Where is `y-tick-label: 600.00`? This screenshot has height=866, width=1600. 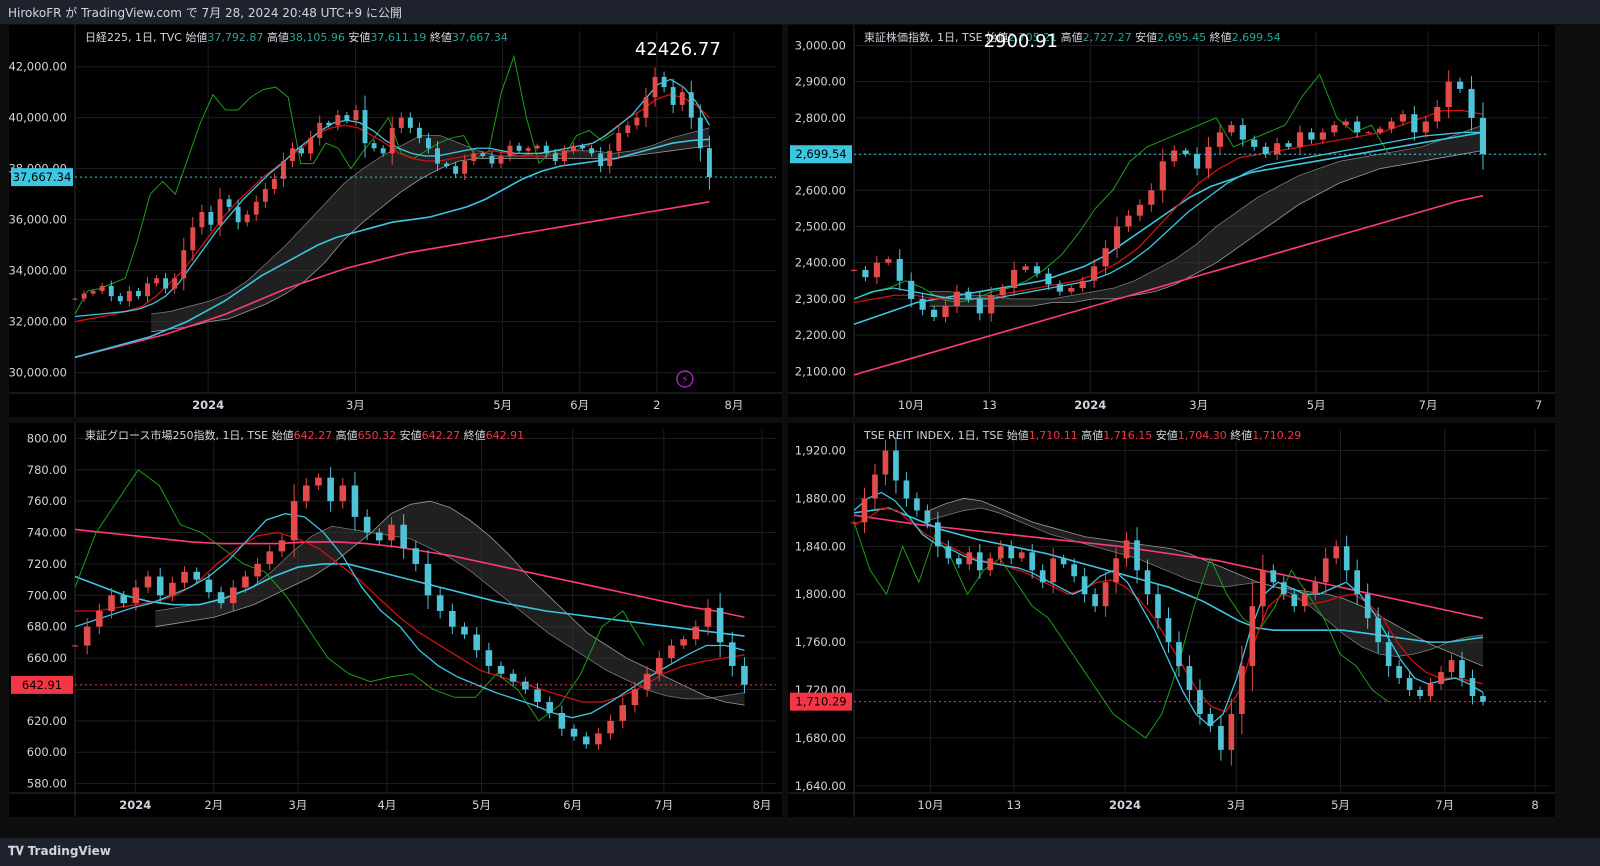 y-tick-label: 600.00 is located at coordinates (47, 752).